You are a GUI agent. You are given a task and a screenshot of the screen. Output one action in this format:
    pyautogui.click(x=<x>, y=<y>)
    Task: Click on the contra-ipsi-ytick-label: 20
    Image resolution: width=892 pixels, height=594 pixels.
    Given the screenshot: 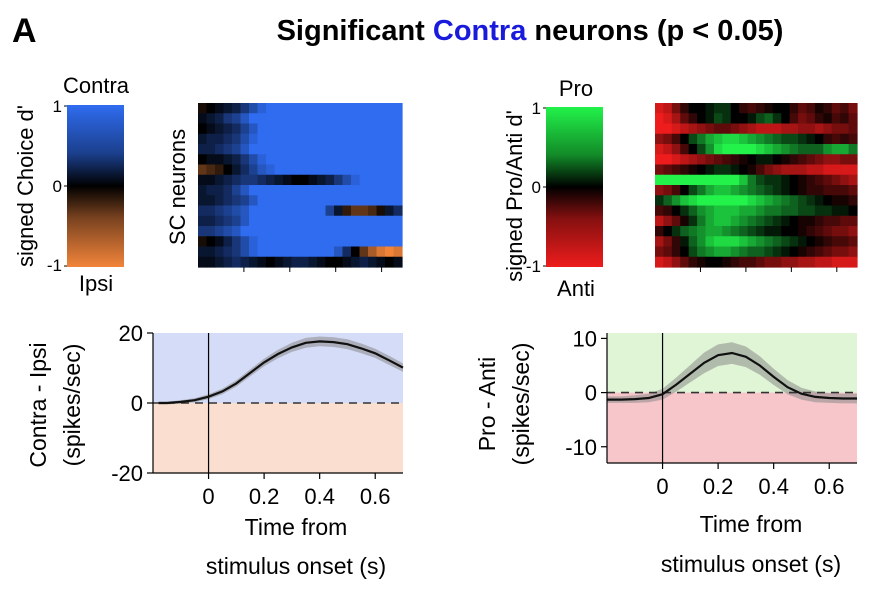 What is the action you would take?
    pyautogui.click(x=131, y=333)
    